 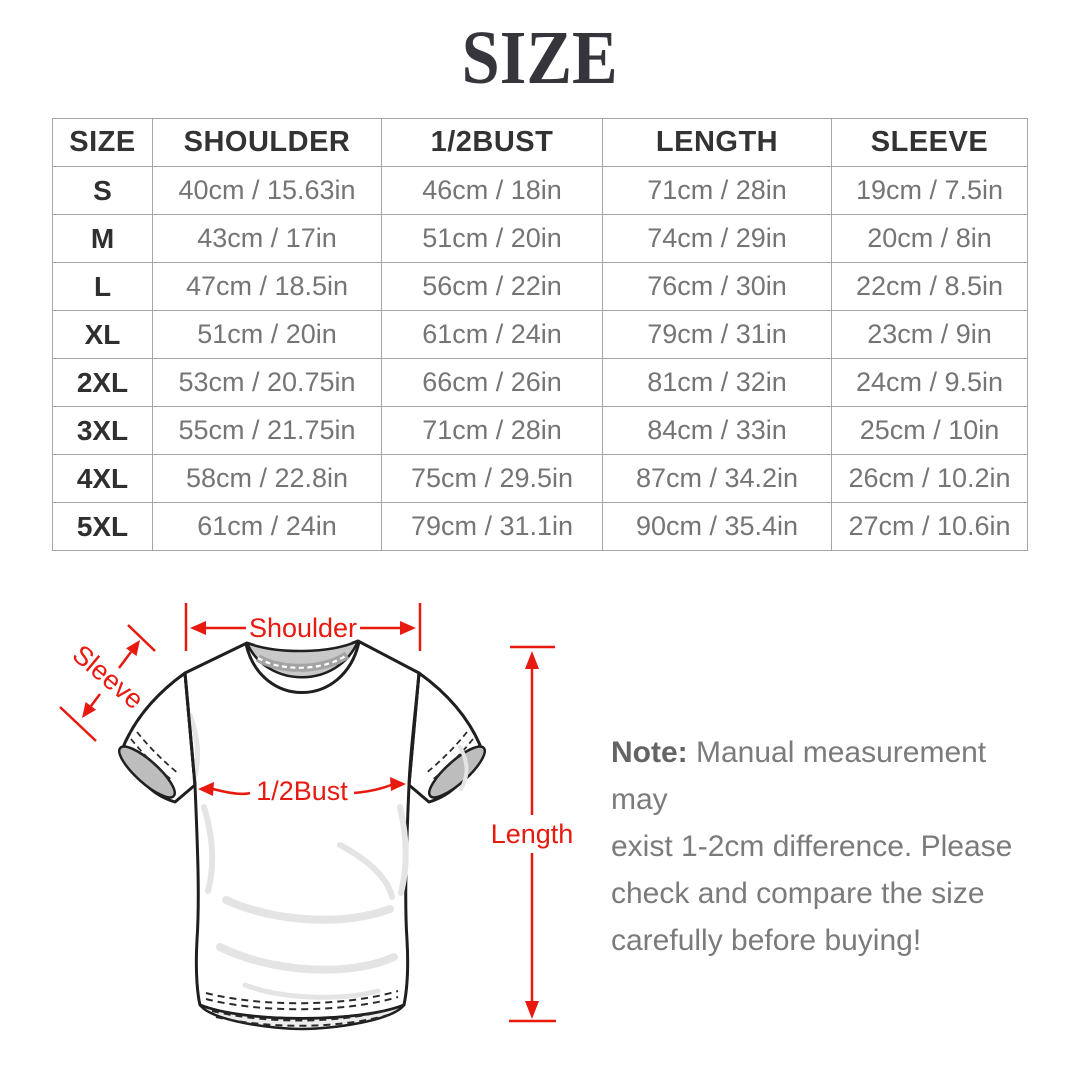 What do you see at coordinates (798, 893) in the screenshot?
I see `note-line: check and compare the size` at bounding box center [798, 893].